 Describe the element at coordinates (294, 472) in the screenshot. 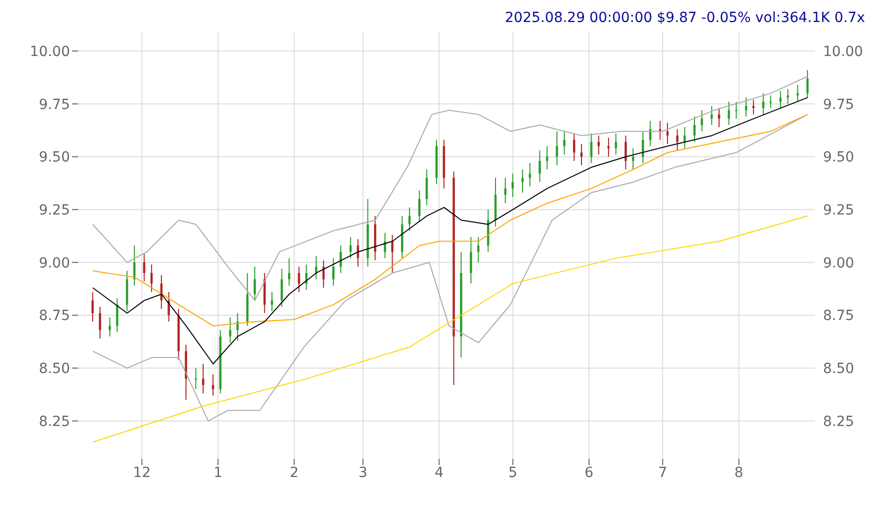

I see `x-tick-label: 2` at that location.